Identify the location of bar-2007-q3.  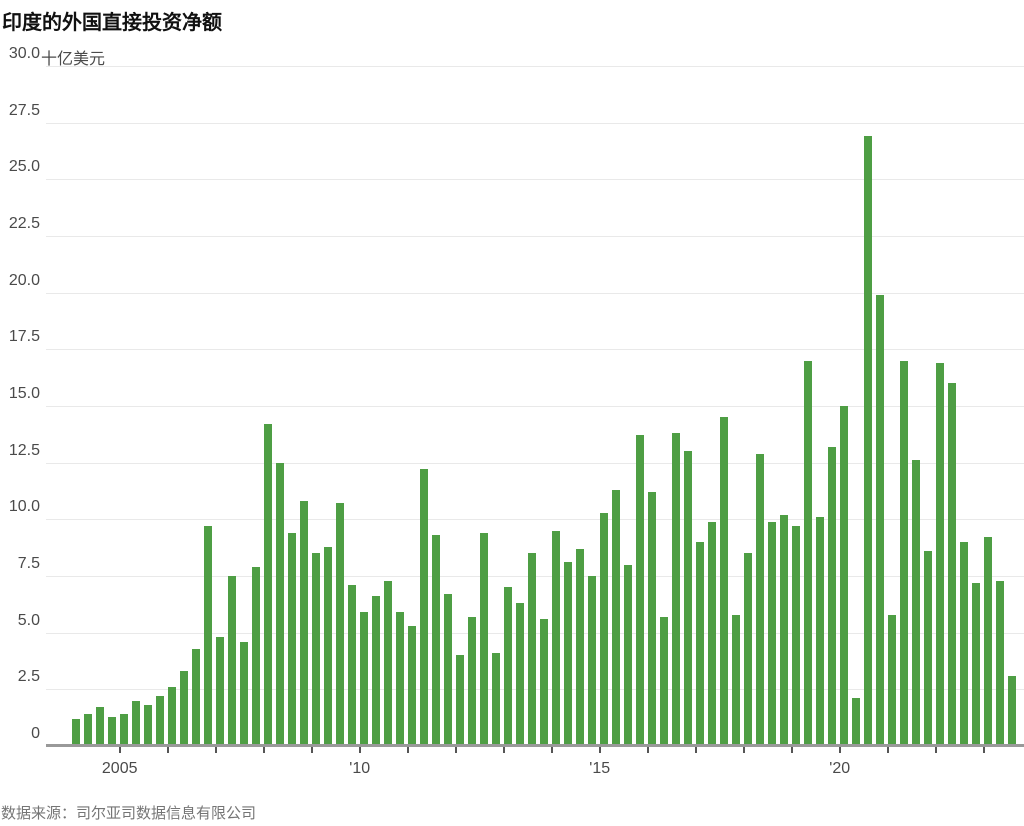
(243, 693).